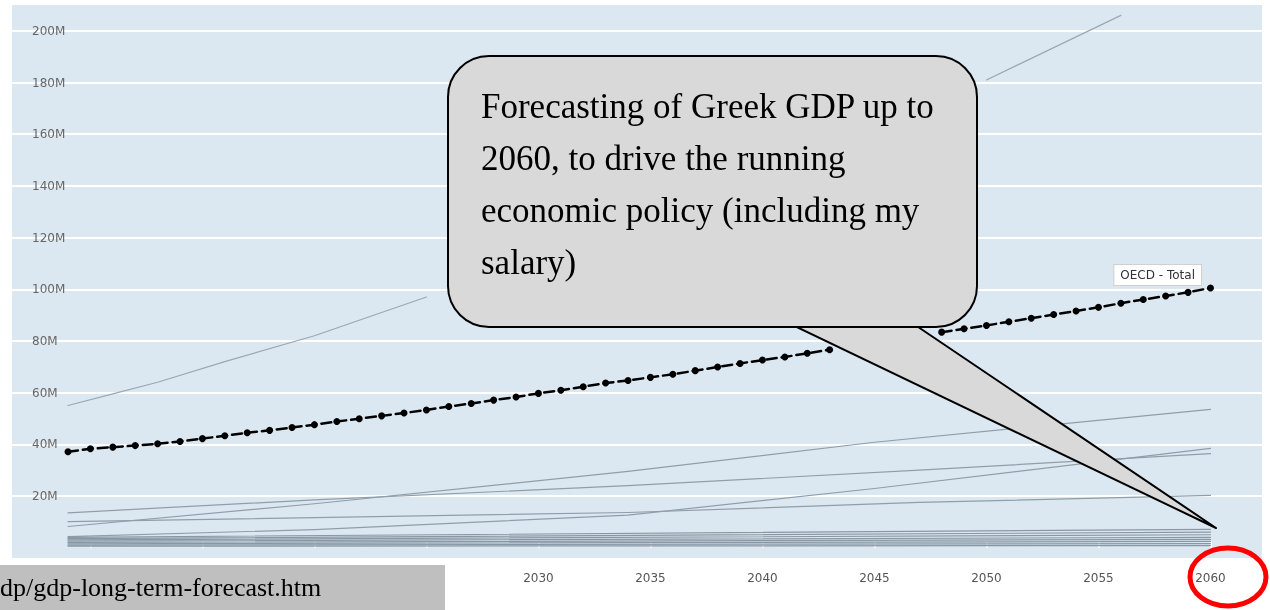 This screenshot has width=1270, height=610. Describe the element at coordinates (1157, 274) in the screenshot. I see `series-label: OECD - Total` at that location.